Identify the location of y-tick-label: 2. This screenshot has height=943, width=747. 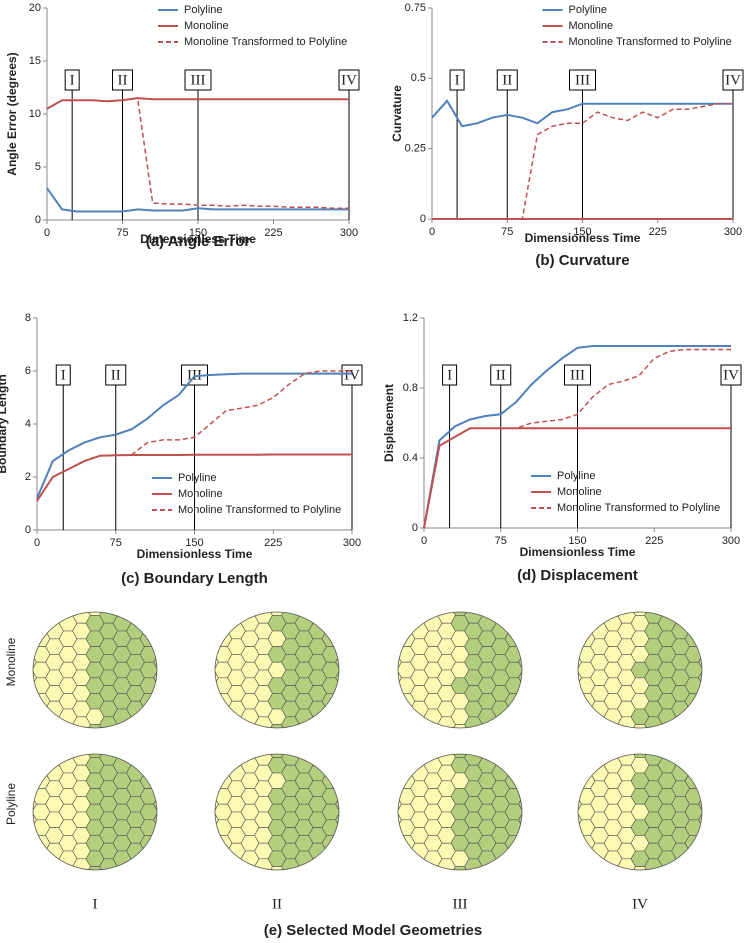
(28, 477).